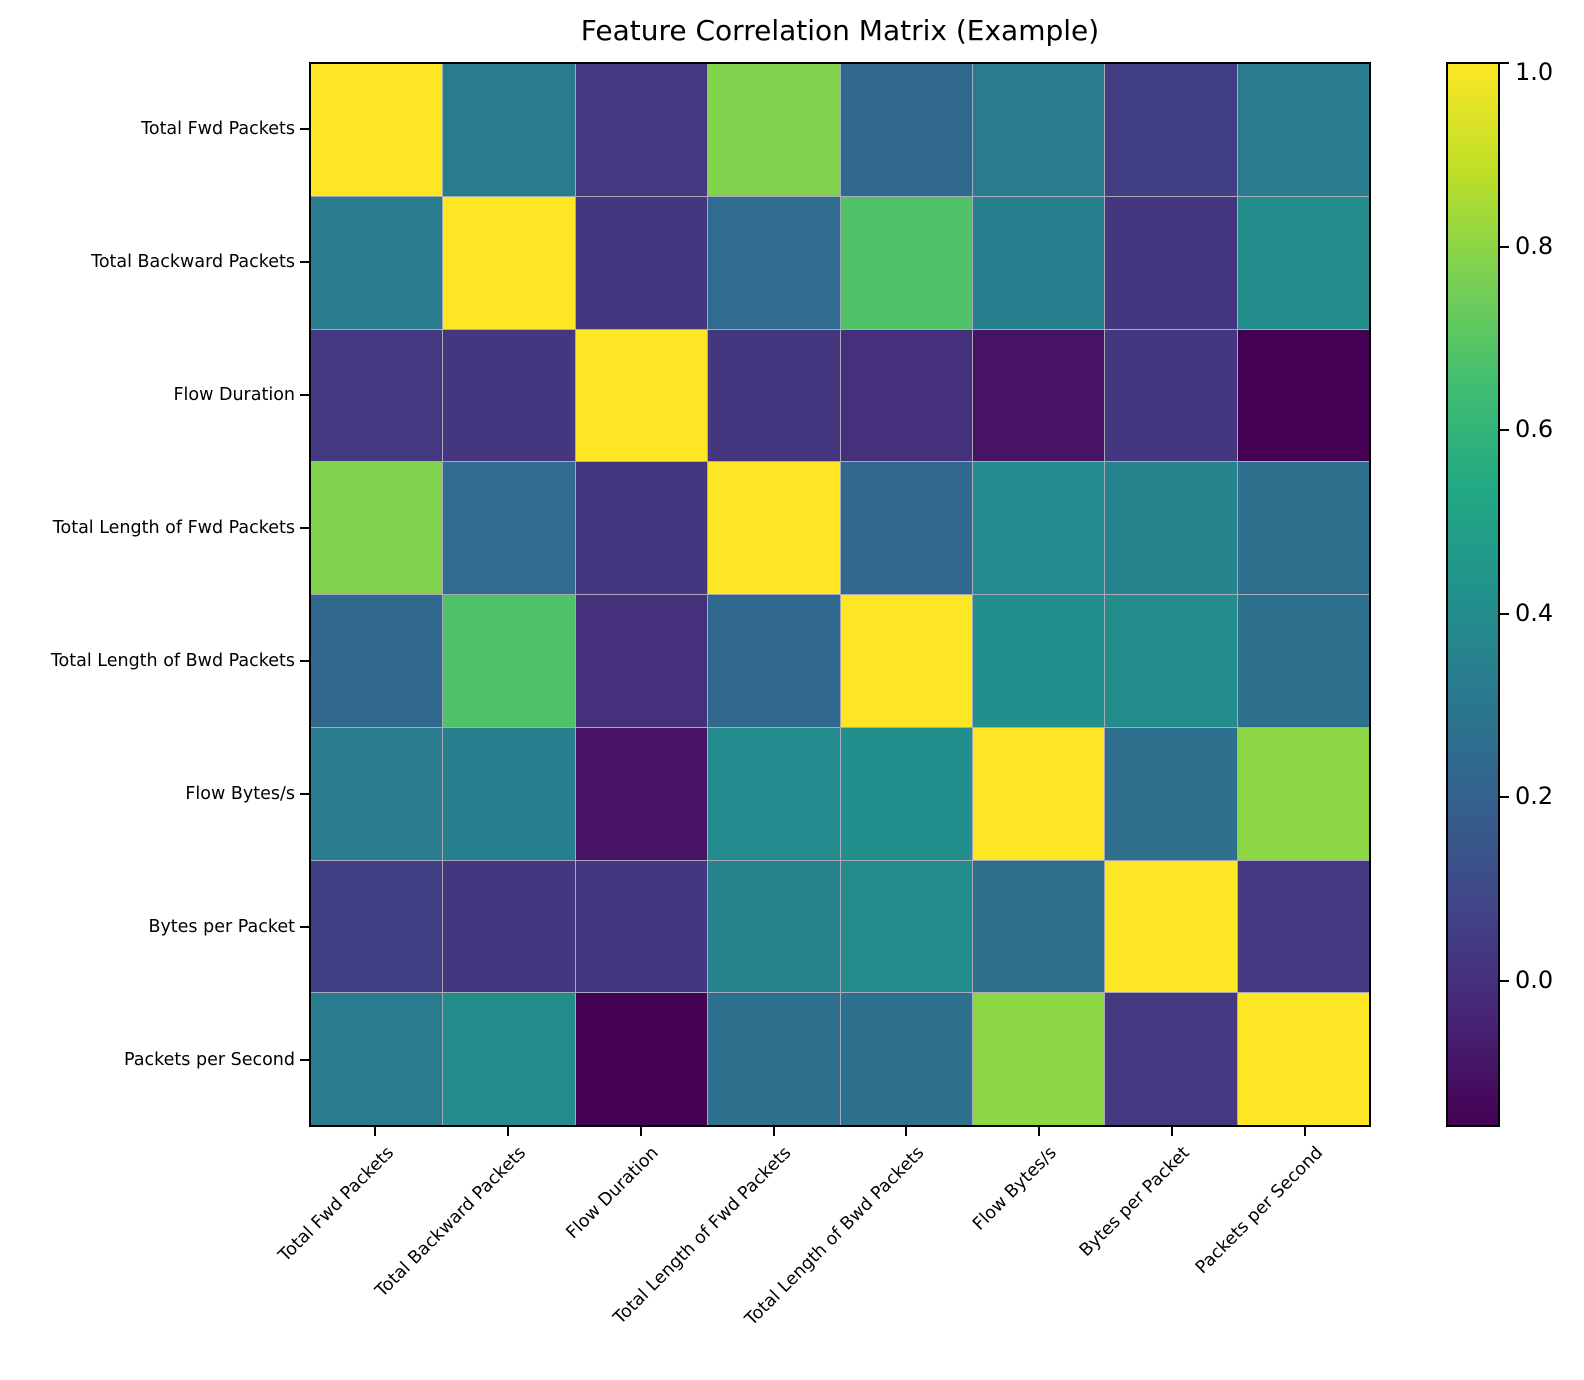  Describe the element at coordinates (1473, 594) in the screenshot. I see `colorbar` at that location.